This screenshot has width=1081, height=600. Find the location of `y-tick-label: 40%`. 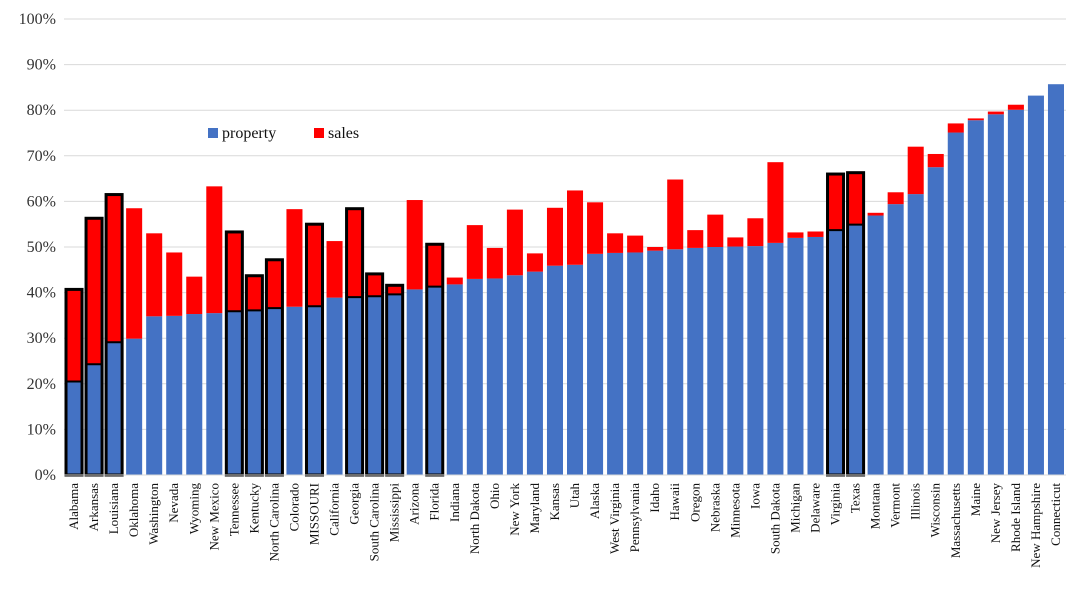

y-tick-label: 40% is located at coordinates (41, 293).